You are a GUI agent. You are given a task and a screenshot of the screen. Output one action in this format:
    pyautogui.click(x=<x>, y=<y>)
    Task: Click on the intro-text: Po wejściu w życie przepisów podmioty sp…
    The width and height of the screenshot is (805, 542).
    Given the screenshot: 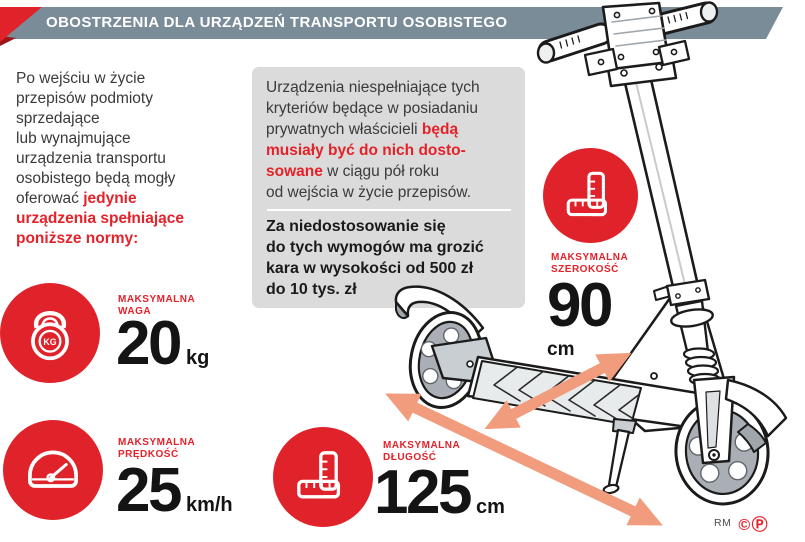 What is the action you would take?
    pyautogui.click(x=133, y=159)
    